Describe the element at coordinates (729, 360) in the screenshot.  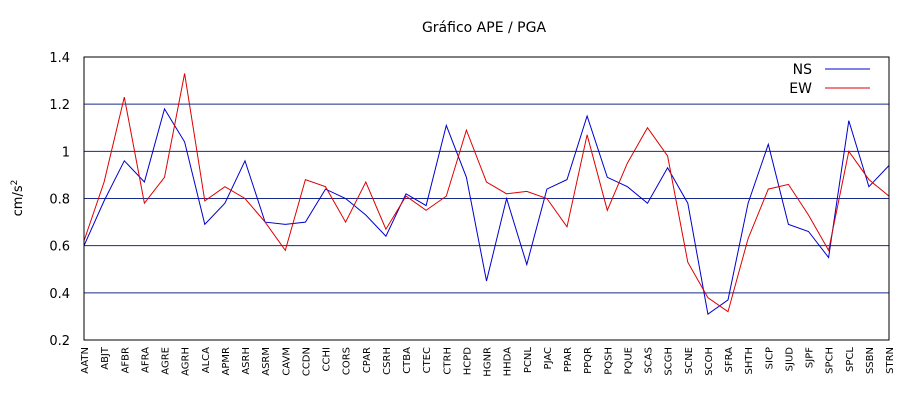
I see `x-tick-label: SFRA` at that location.